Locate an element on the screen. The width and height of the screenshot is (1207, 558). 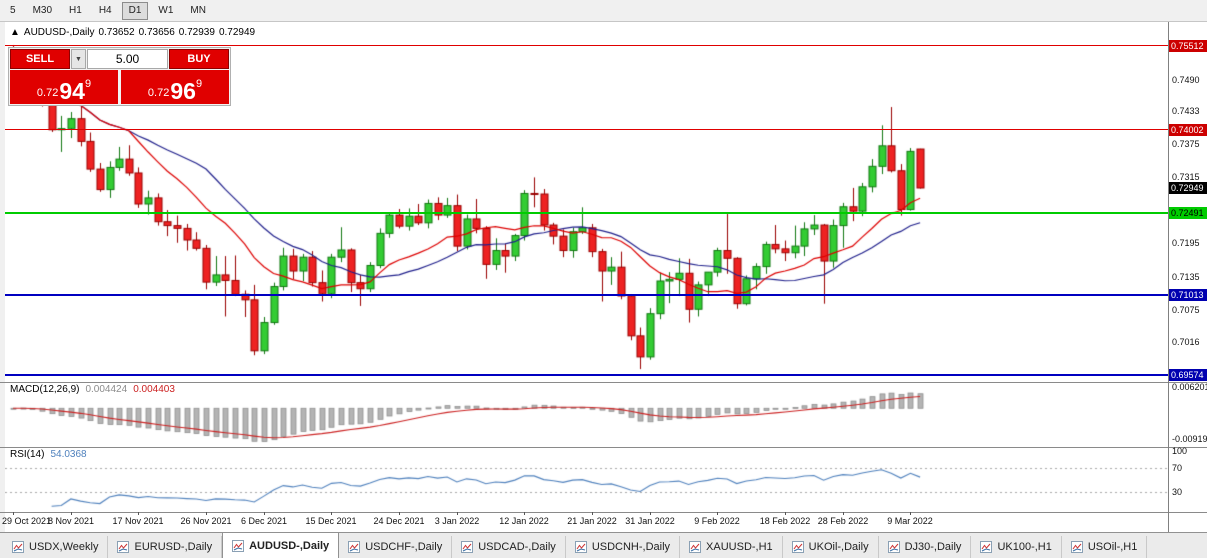
trade-panel-controls: SELL ▼ BUY is located at coordinates (119, 59).